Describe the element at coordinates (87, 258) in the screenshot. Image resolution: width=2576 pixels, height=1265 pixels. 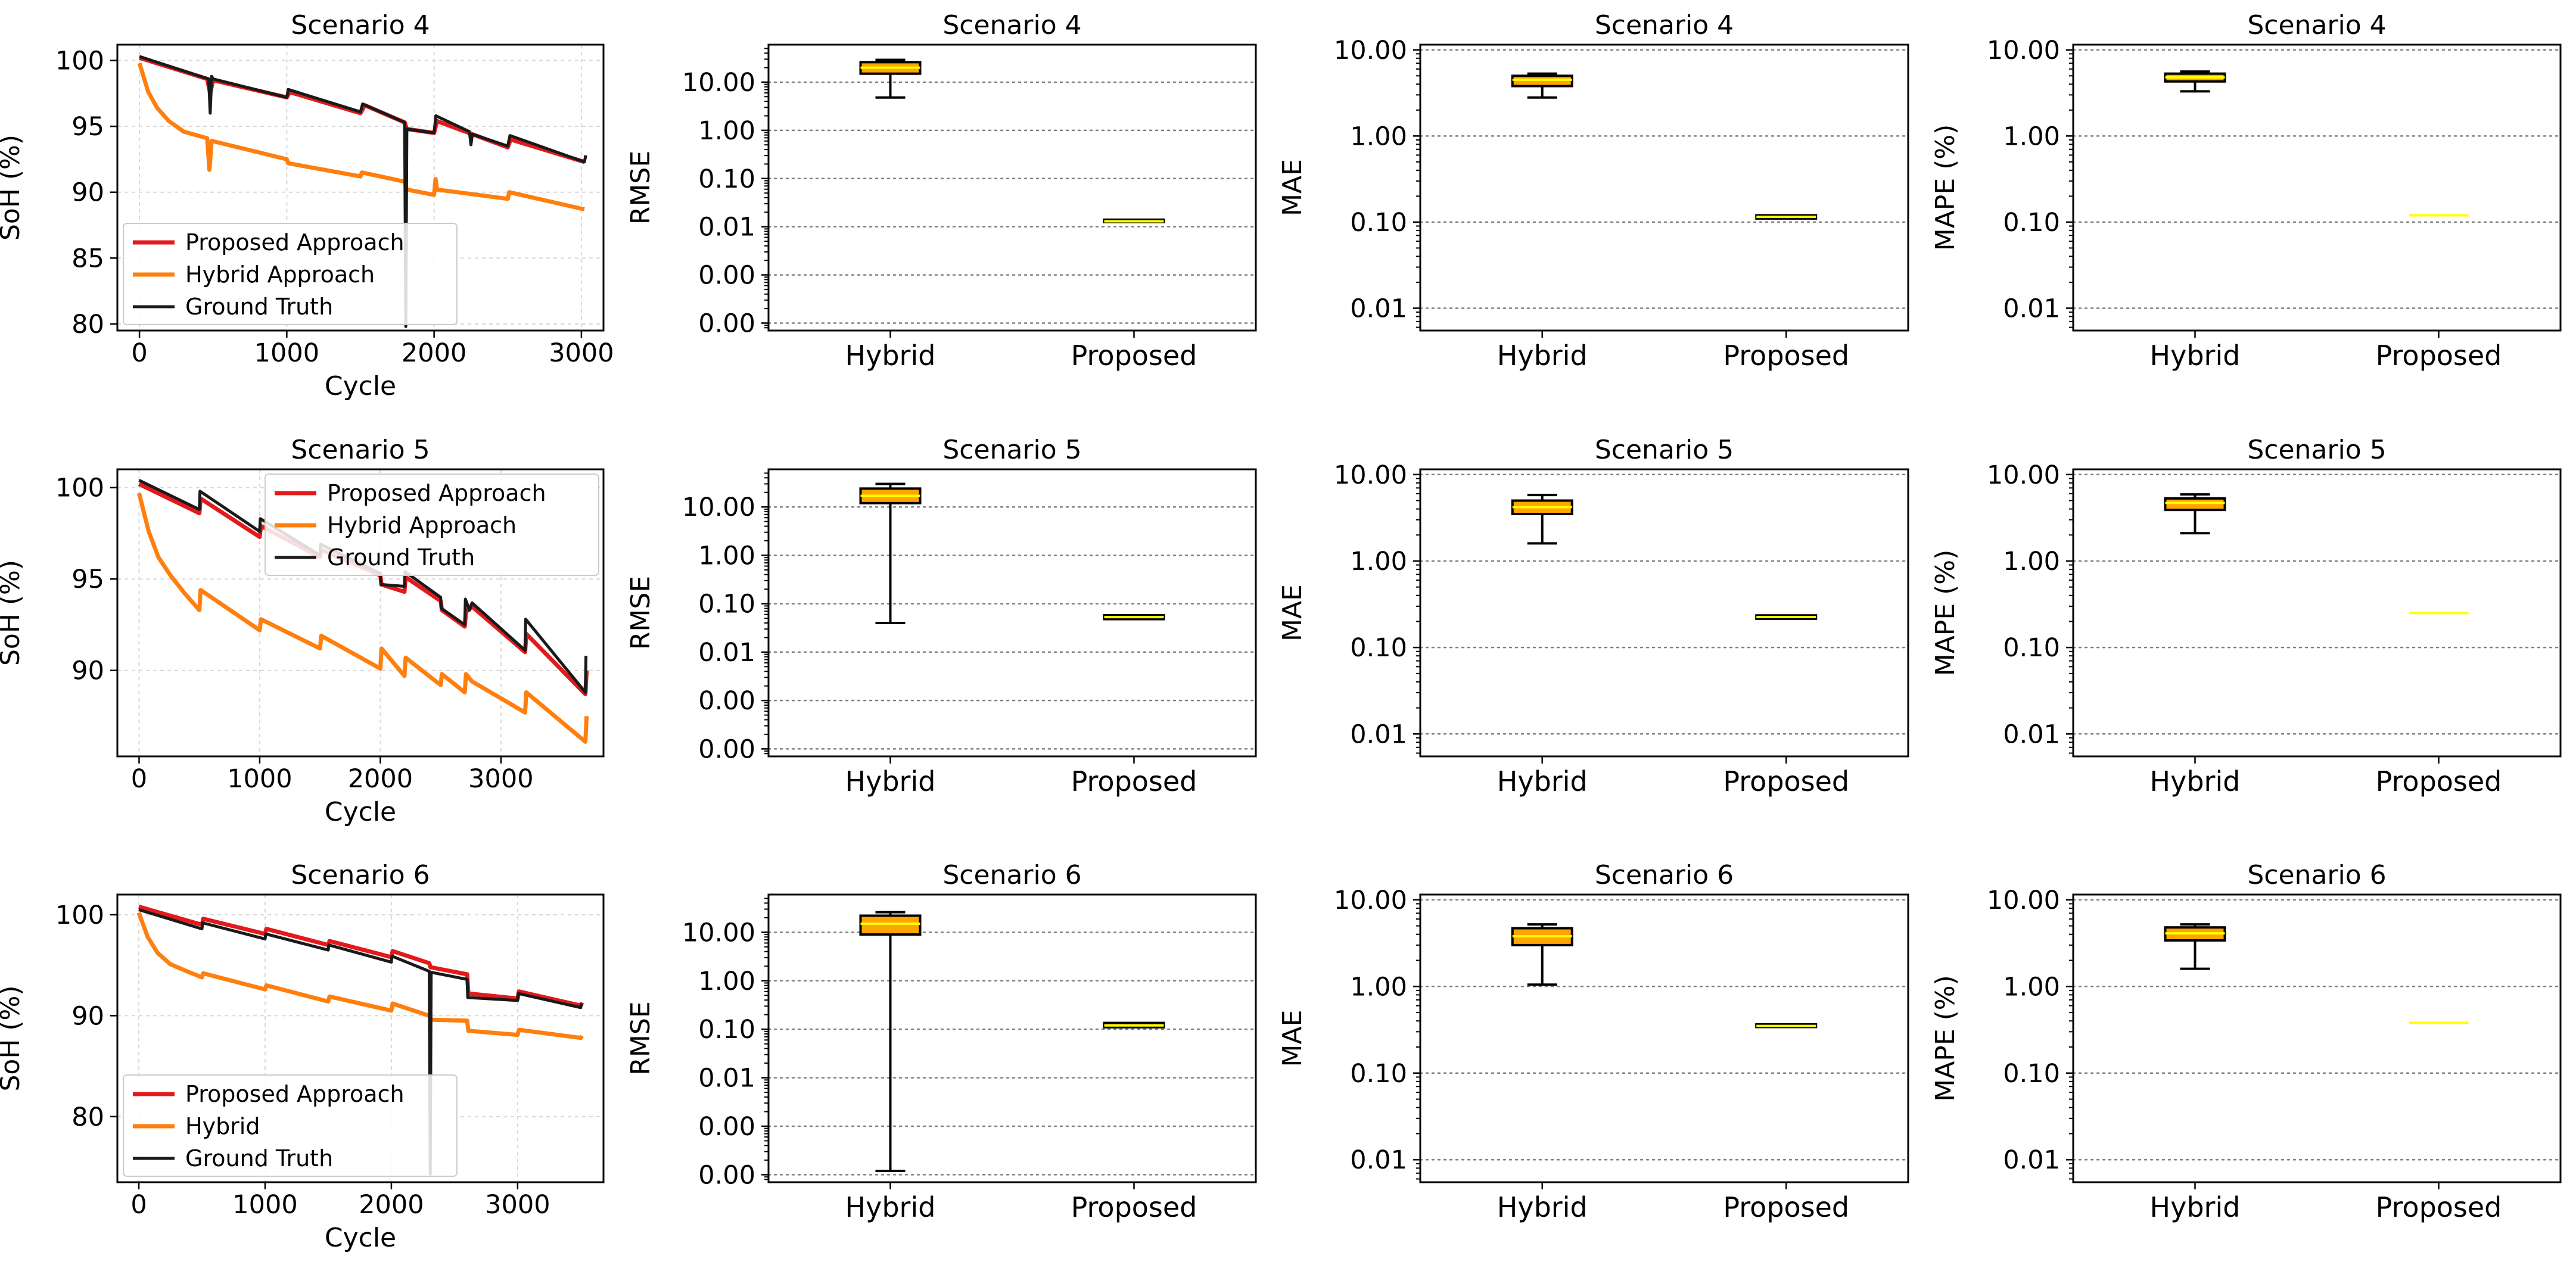
I see `y-tick-label: 85` at that location.